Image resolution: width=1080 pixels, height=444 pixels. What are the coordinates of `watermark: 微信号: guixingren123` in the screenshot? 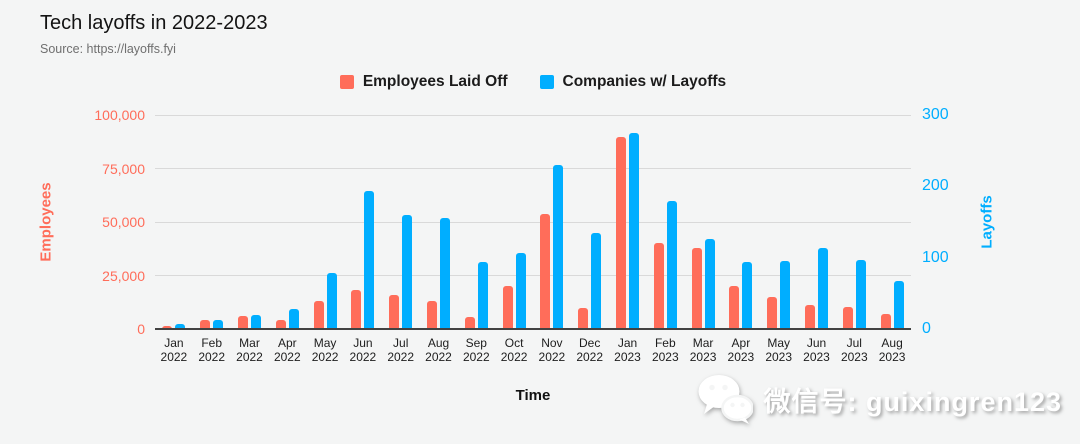 It's located at (879, 399).